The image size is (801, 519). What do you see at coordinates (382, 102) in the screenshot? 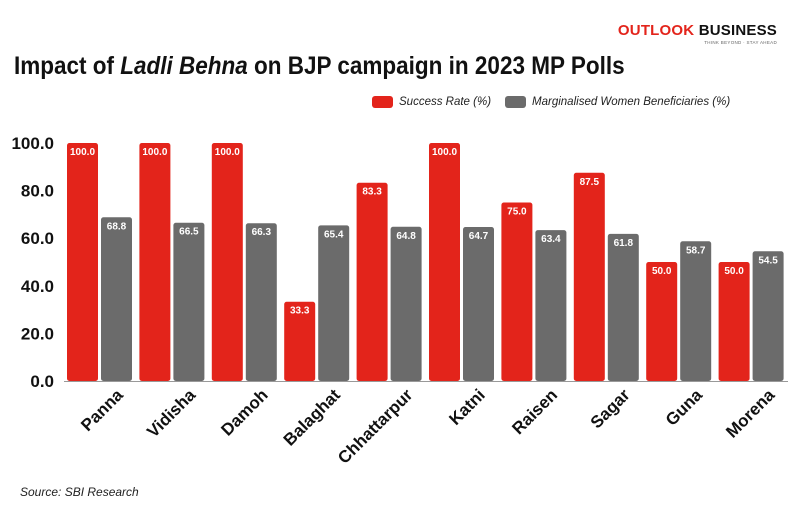
I see `legend-swatch-success-rate` at bounding box center [382, 102].